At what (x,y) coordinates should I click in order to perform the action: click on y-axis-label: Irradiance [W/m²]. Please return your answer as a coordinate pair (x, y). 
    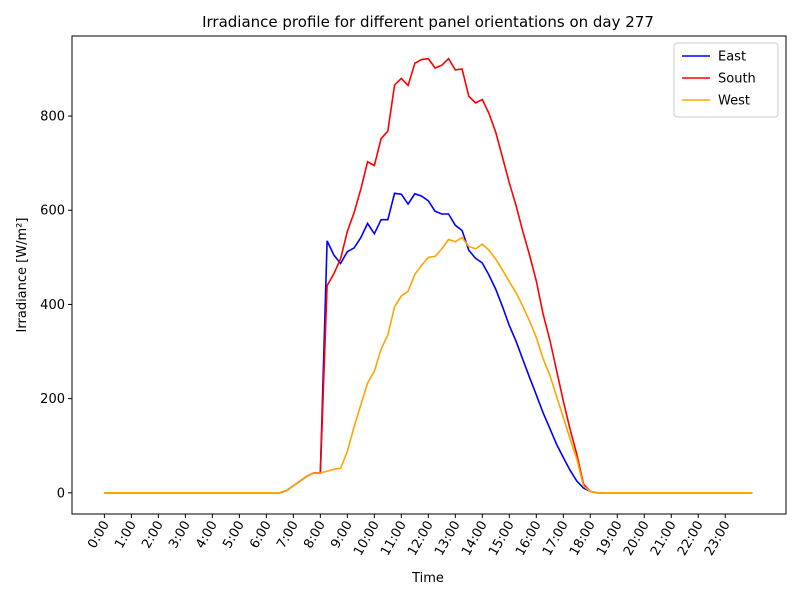
    Looking at the image, I should click on (22, 275).